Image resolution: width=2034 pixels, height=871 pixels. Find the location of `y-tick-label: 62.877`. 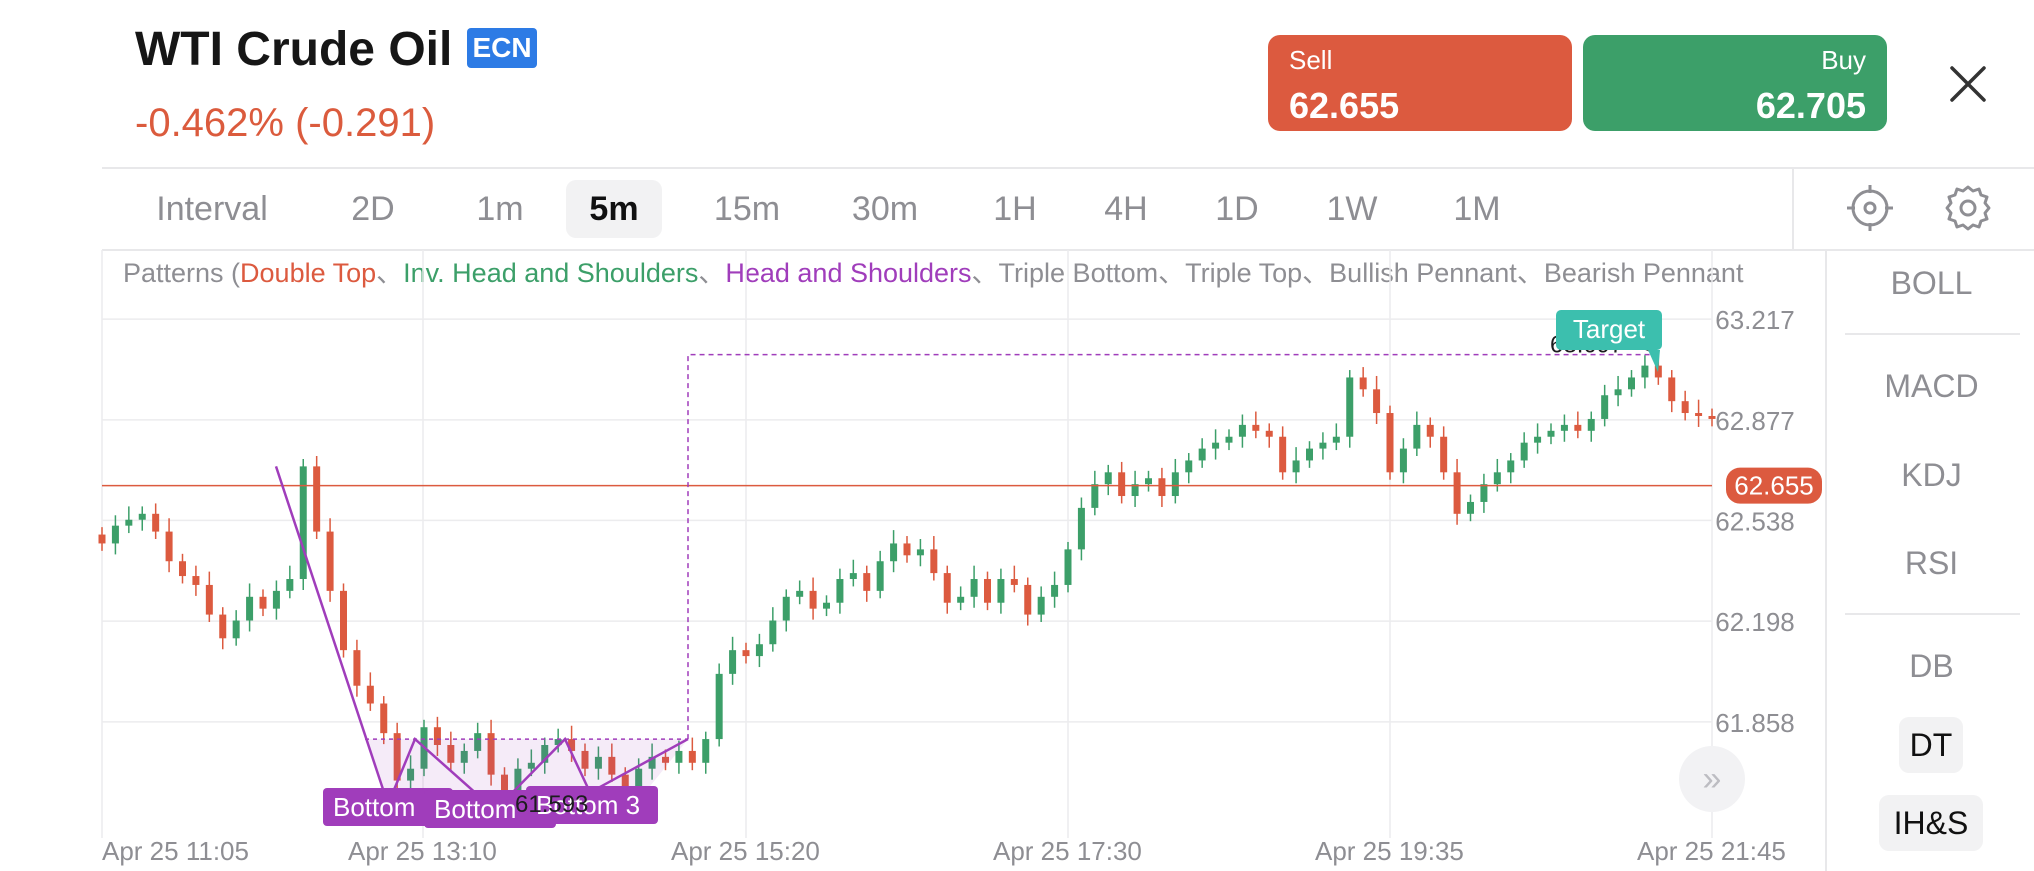

y-tick-label: 62.877 is located at coordinates (1755, 421).